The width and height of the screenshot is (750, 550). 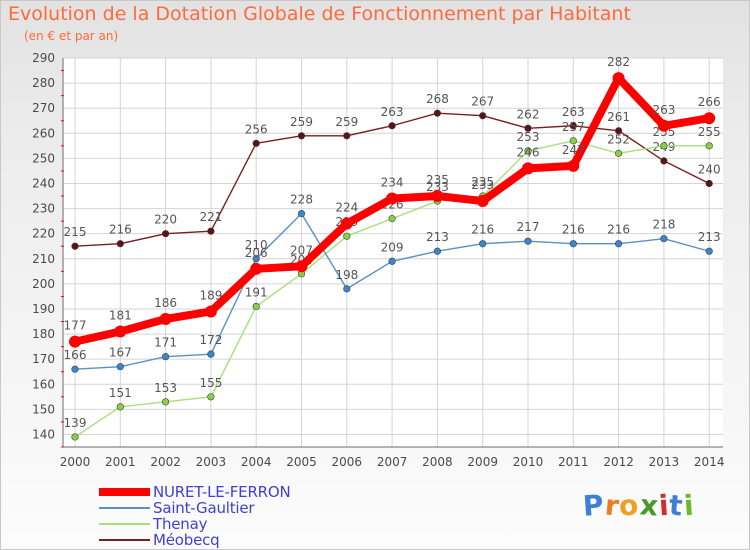 What do you see at coordinates (709, 102) in the screenshot?
I see `data-label: 266` at bounding box center [709, 102].